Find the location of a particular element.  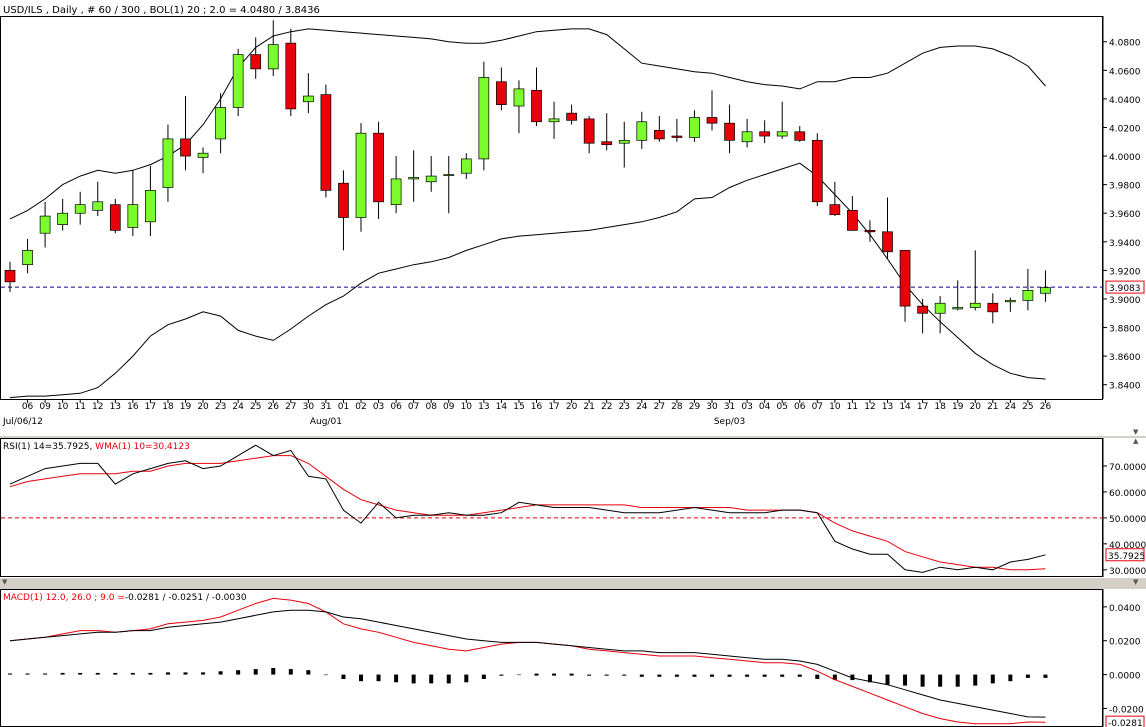

x-tick-label: 01 is located at coordinates (343, 407).